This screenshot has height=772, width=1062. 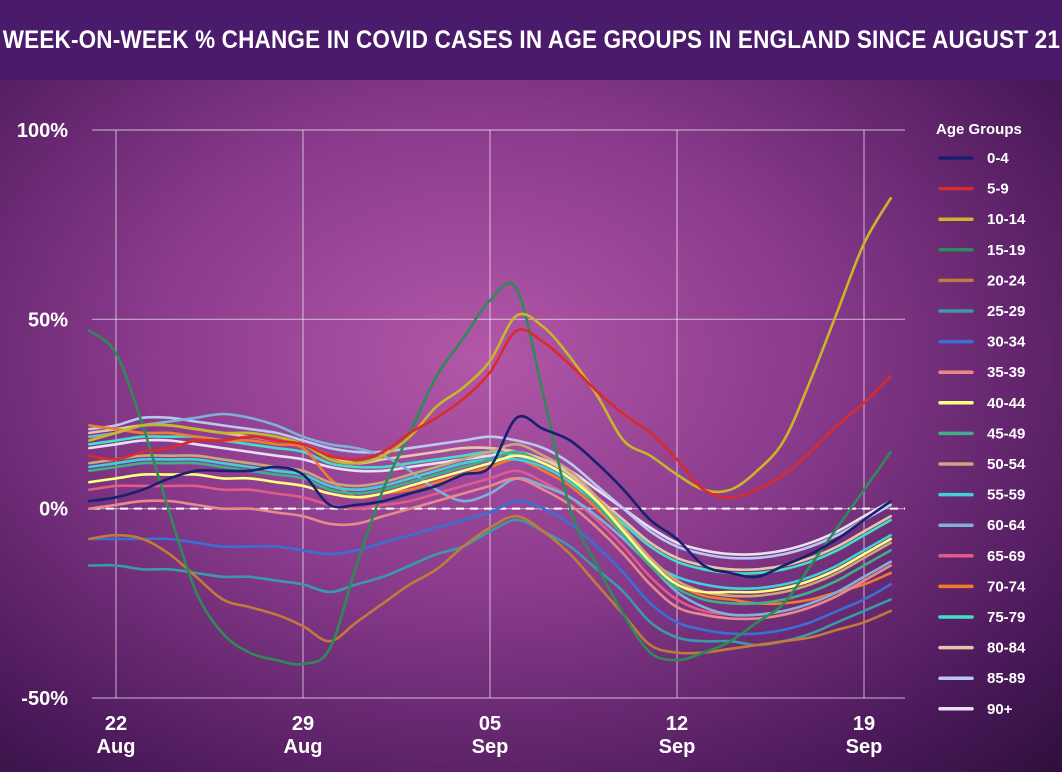 I want to click on legend-label: 45-49, so click(x=1006, y=433).